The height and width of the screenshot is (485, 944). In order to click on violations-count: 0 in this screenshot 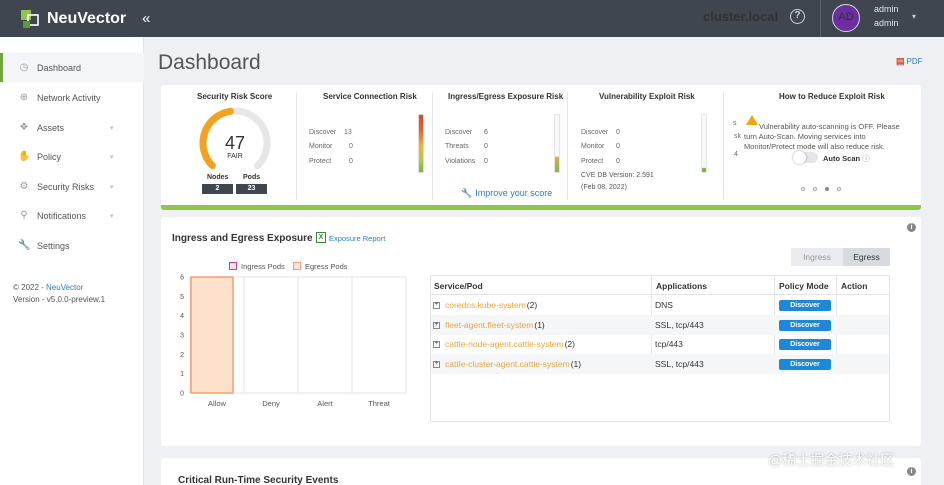, I will do `click(486, 161)`.